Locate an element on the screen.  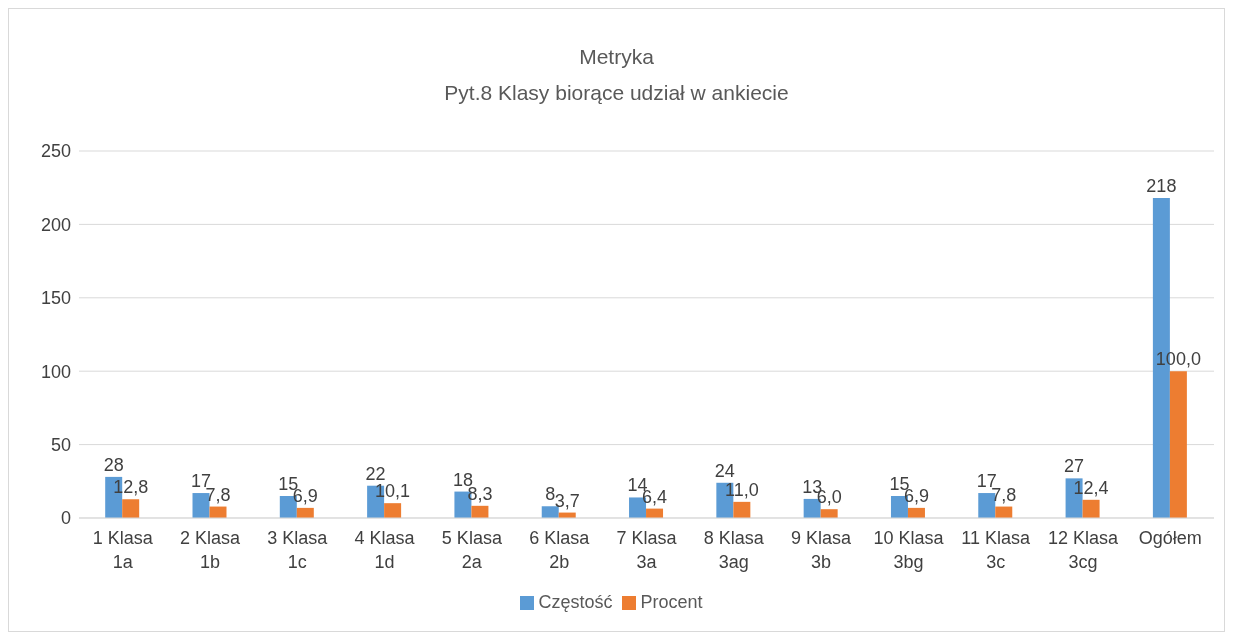
x-tick-label: 6 Klasa 2b is located at coordinates (560, 550).